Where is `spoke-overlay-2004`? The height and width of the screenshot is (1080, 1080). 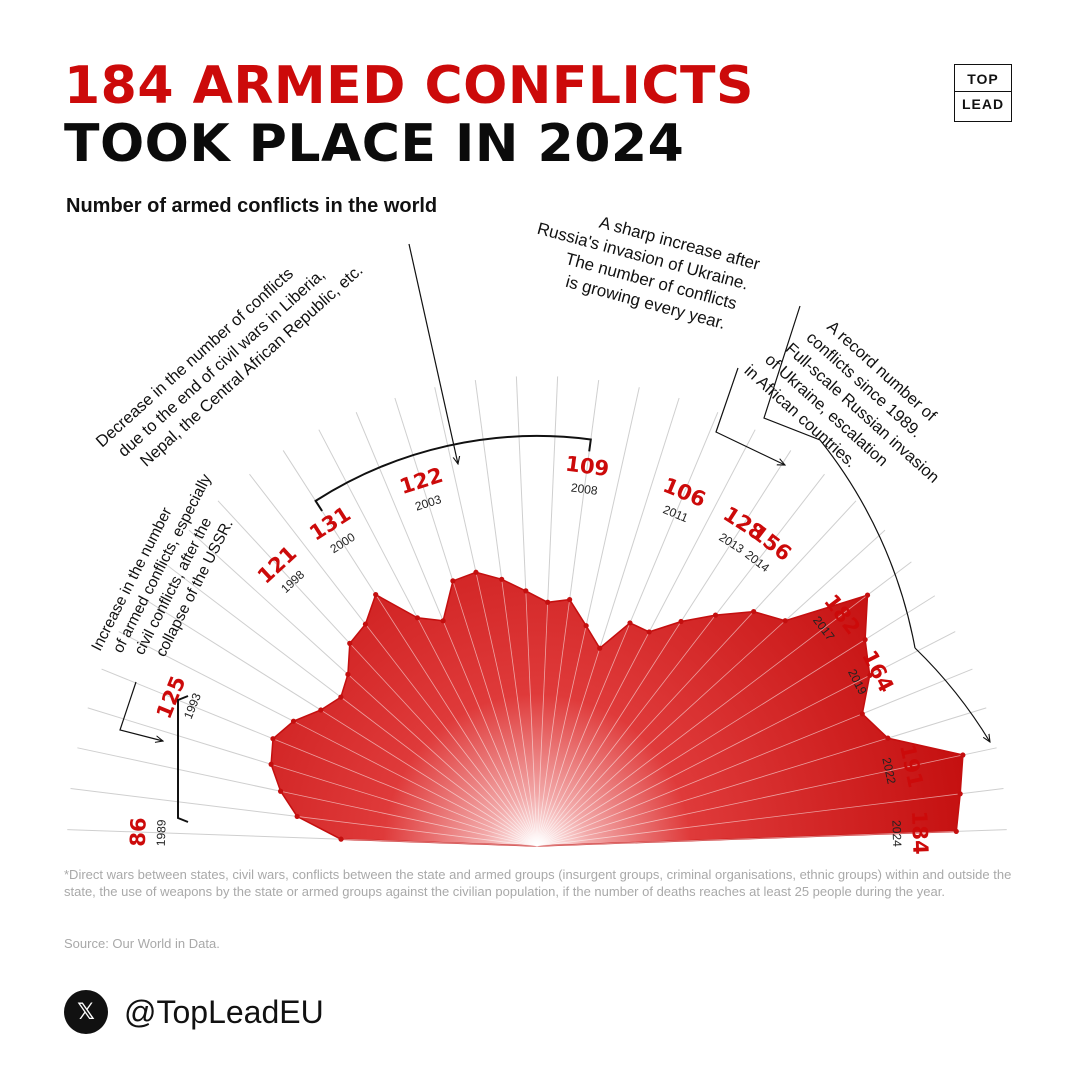
spoke-overlay-2004 is located at coordinates (506, 709).